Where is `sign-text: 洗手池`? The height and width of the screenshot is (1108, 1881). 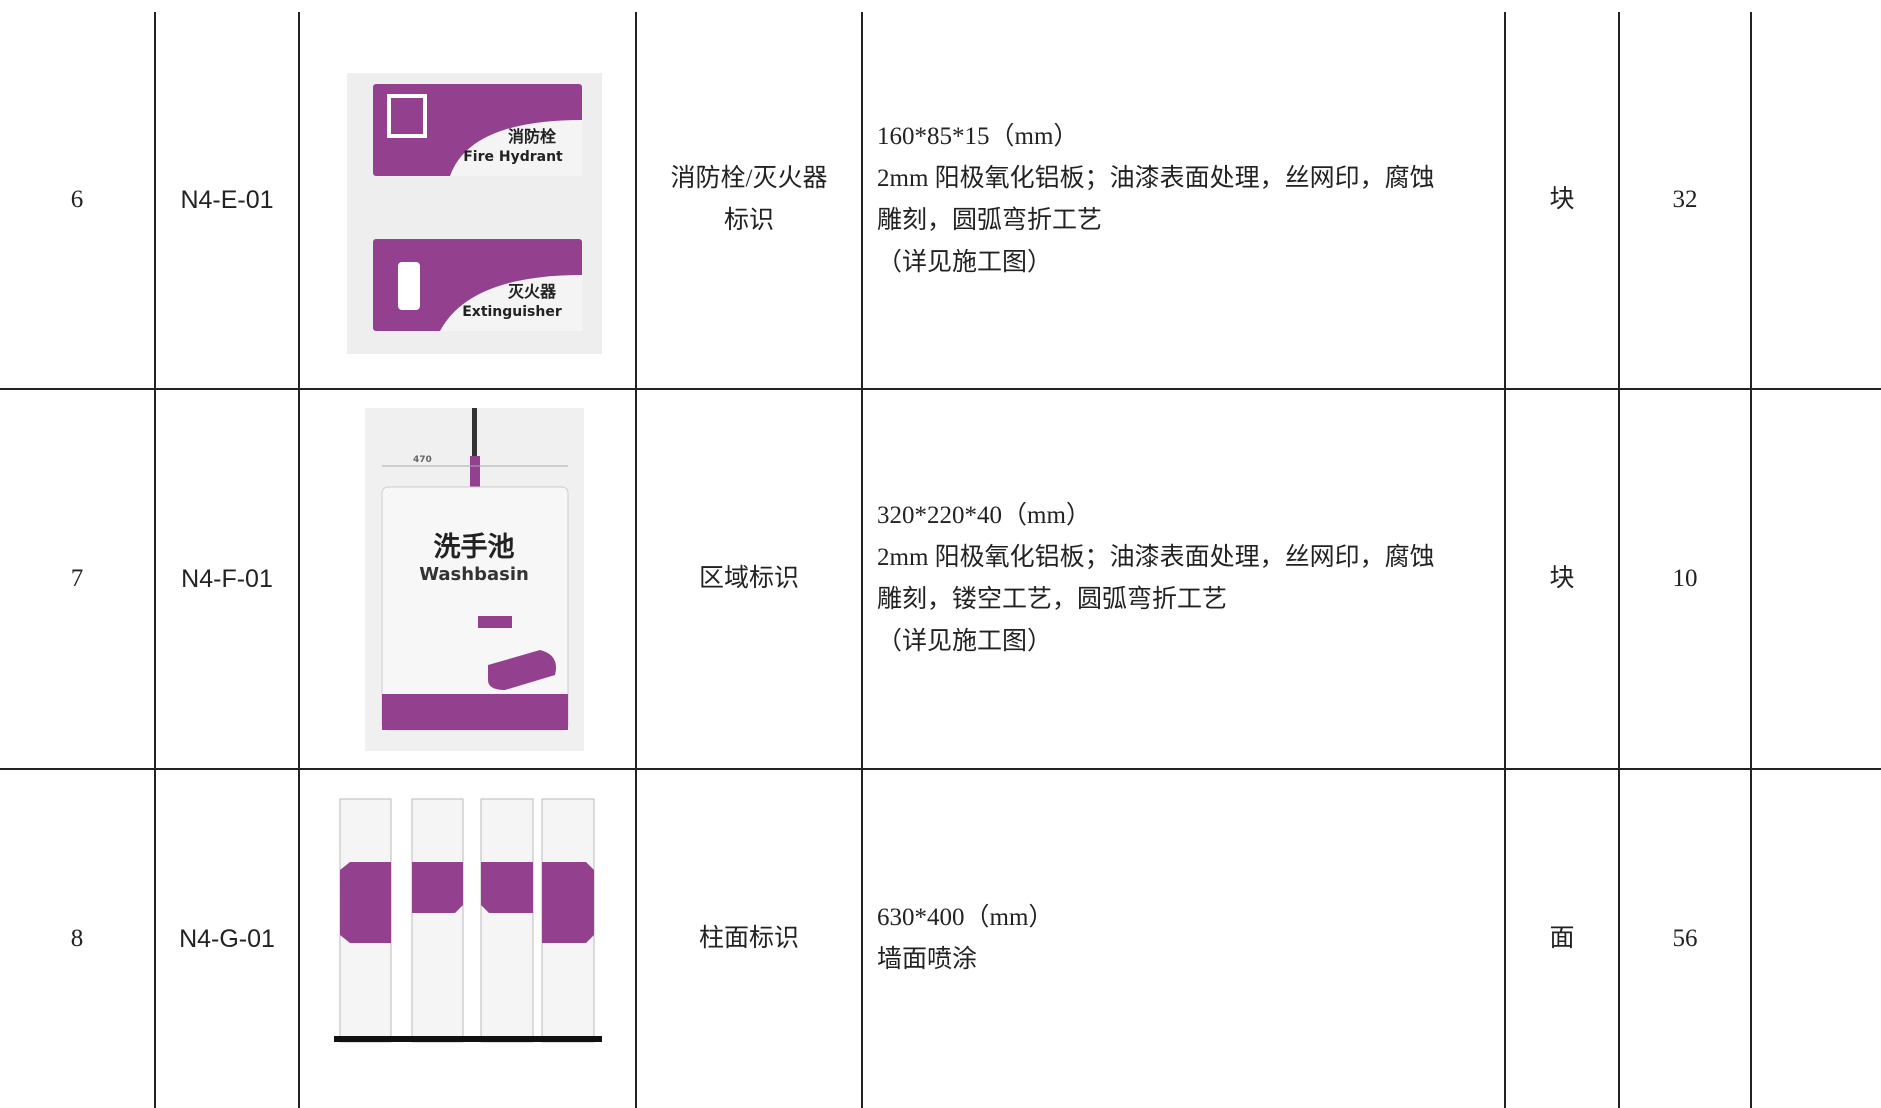
sign-text: 洗手池 is located at coordinates (474, 547).